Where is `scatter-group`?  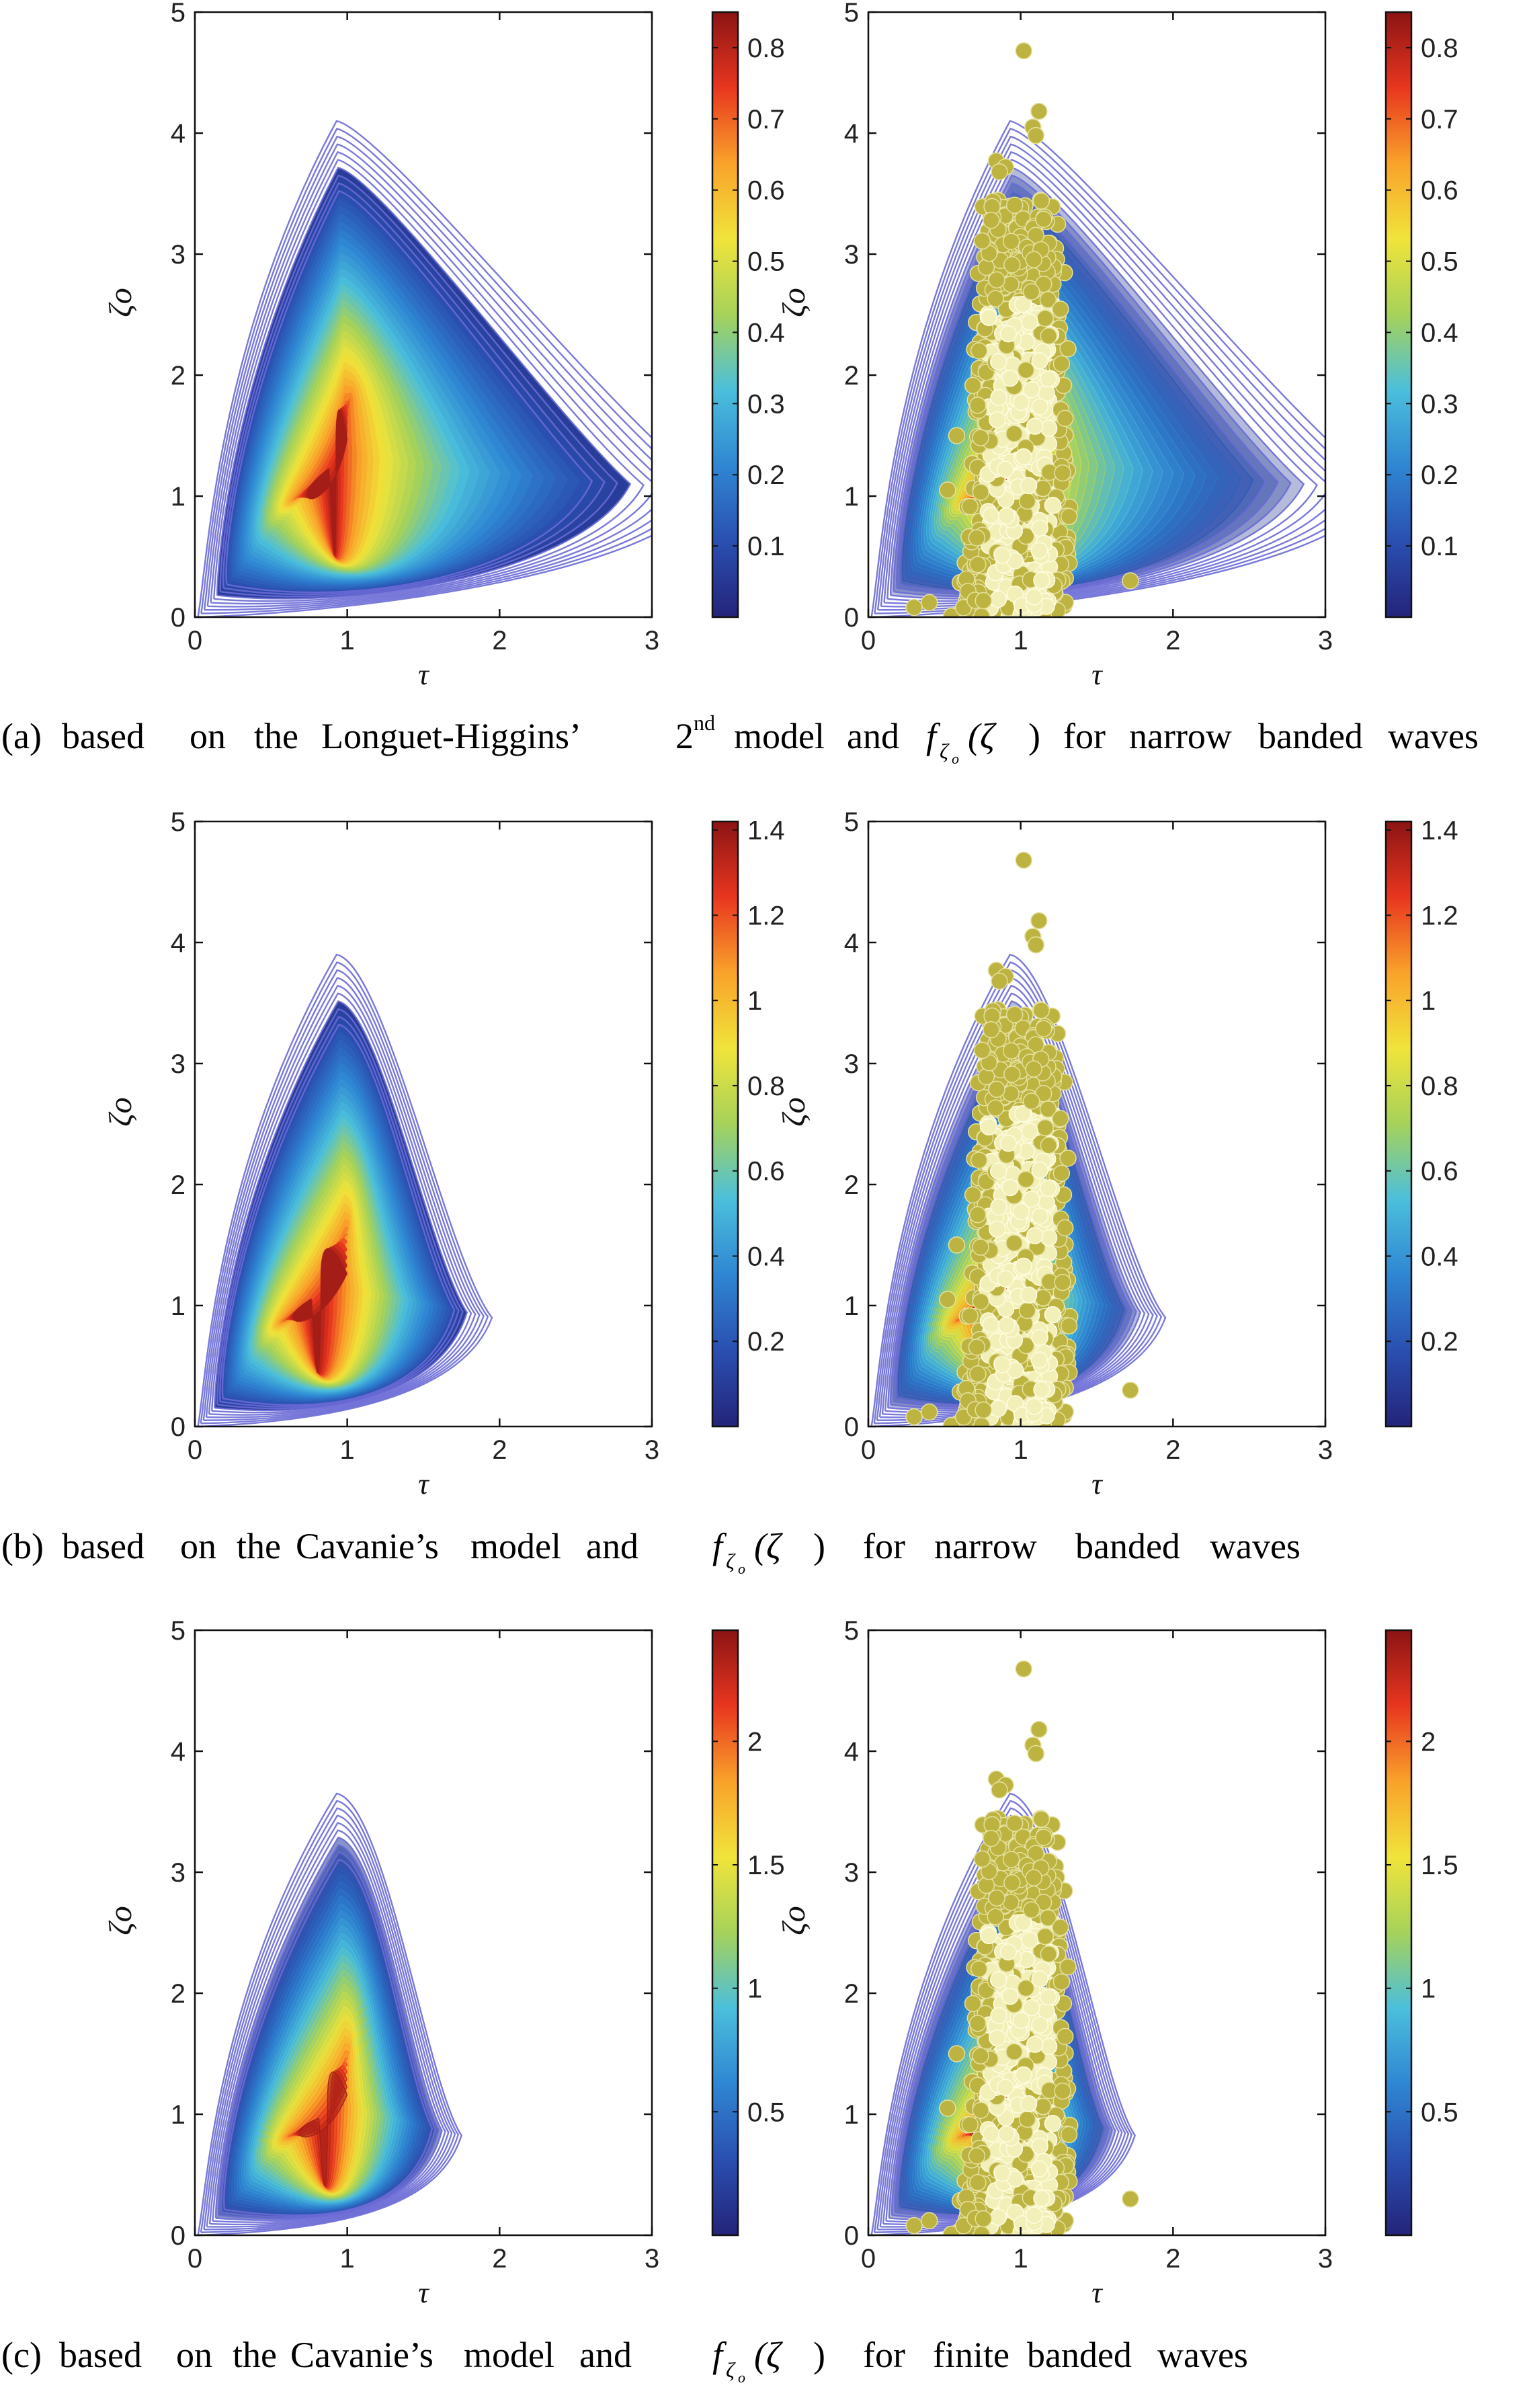 scatter-group is located at coordinates (1022, 329).